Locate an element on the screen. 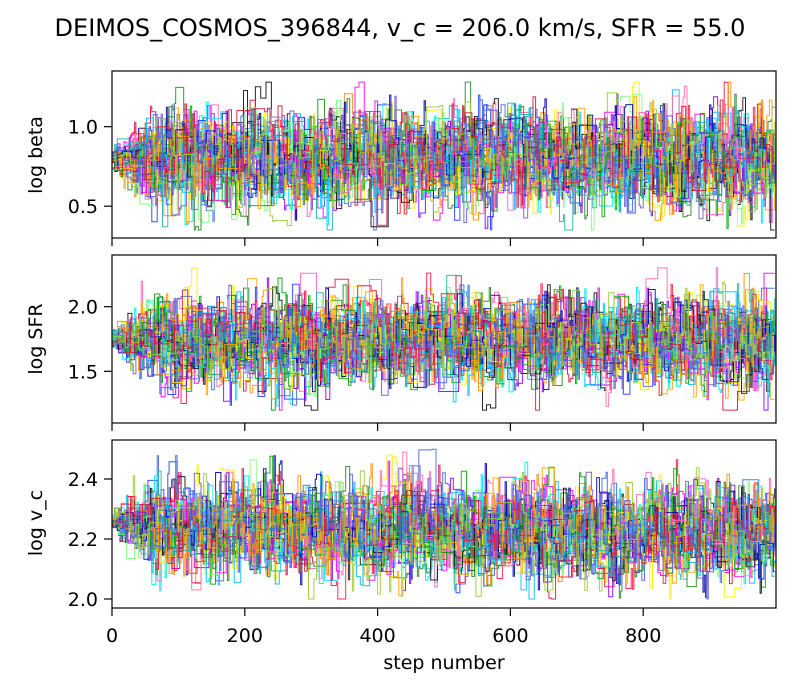  x-tick-label: 800 is located at coordinates (643, 636).